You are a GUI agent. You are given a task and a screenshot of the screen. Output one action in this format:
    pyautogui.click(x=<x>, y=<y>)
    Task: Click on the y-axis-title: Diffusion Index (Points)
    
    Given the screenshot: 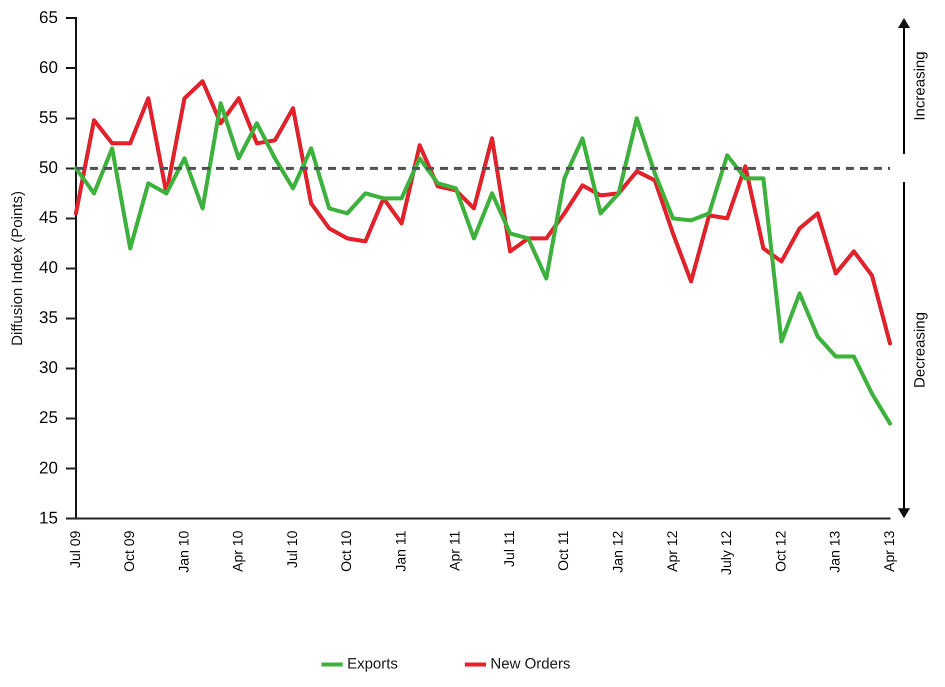 What is the action you would take?
    pyautogui.click(x=17, y=268)
    